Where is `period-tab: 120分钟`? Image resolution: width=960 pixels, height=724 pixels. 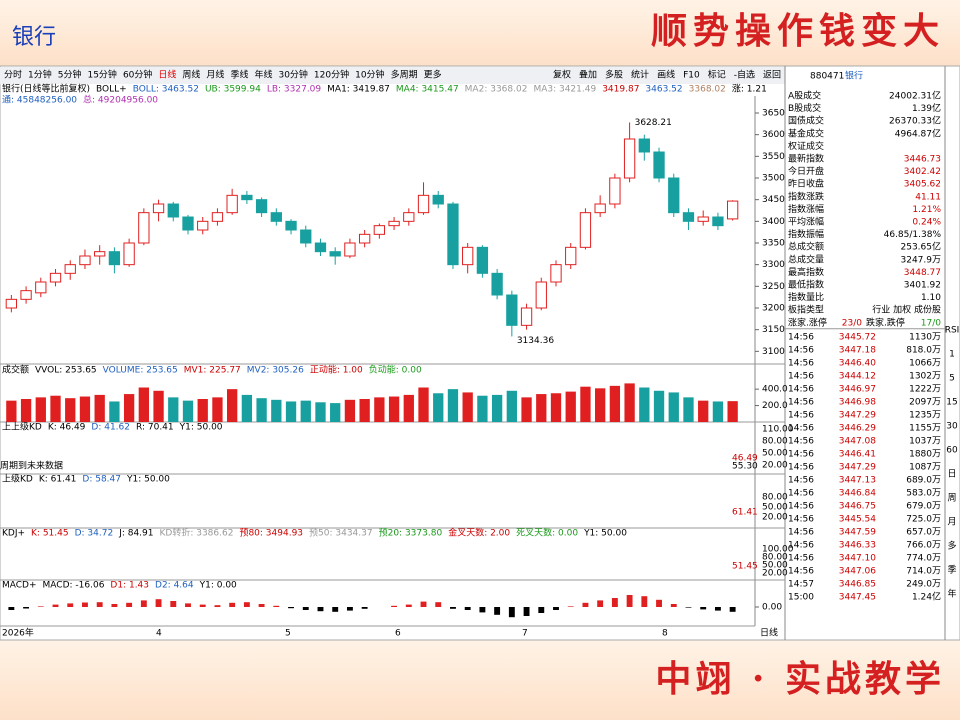 period-tab: 120分钟 is located at coordinates (331, 75).